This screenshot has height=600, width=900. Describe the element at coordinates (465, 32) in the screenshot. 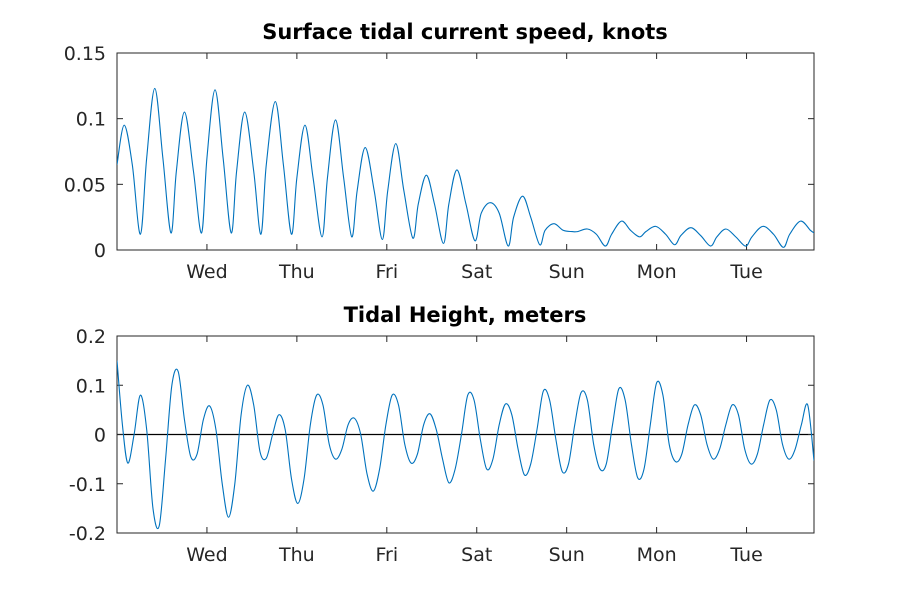

I see `current-speed-title: Surface tidal current speed, knots` at that location.